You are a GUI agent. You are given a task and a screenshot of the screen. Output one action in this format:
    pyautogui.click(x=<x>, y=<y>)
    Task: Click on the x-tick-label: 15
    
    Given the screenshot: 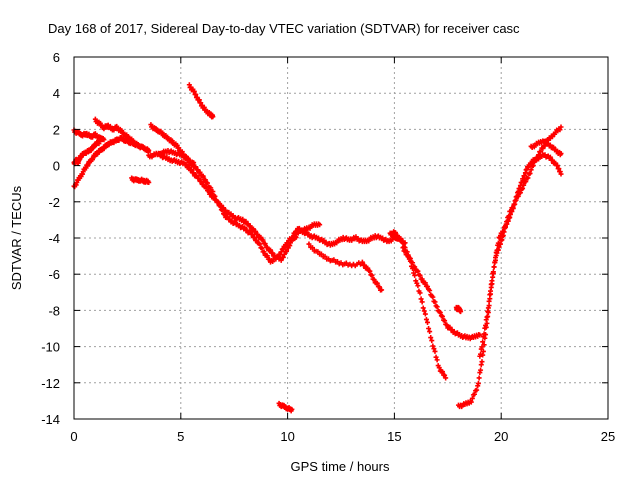 What is the action you would take?
    pyautogui.click(x=394, y=436)
    